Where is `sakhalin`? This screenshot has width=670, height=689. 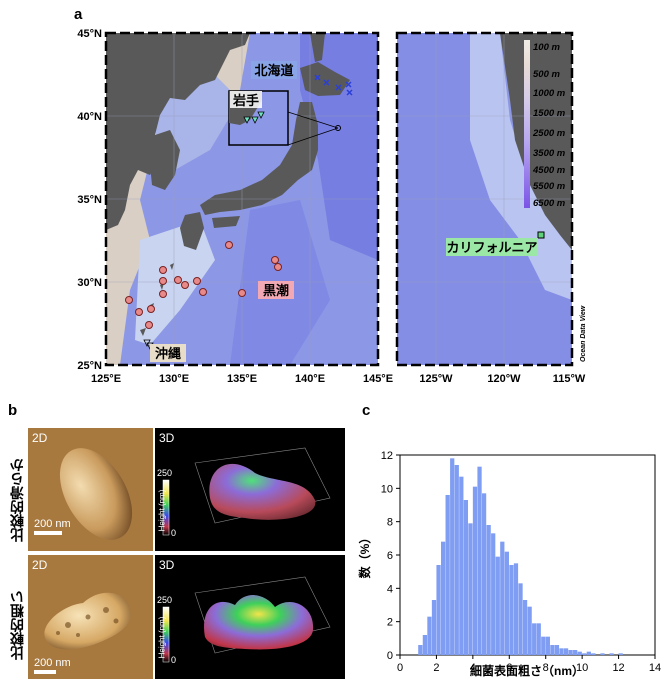 sakhalin is located at coordinates (317, 47).